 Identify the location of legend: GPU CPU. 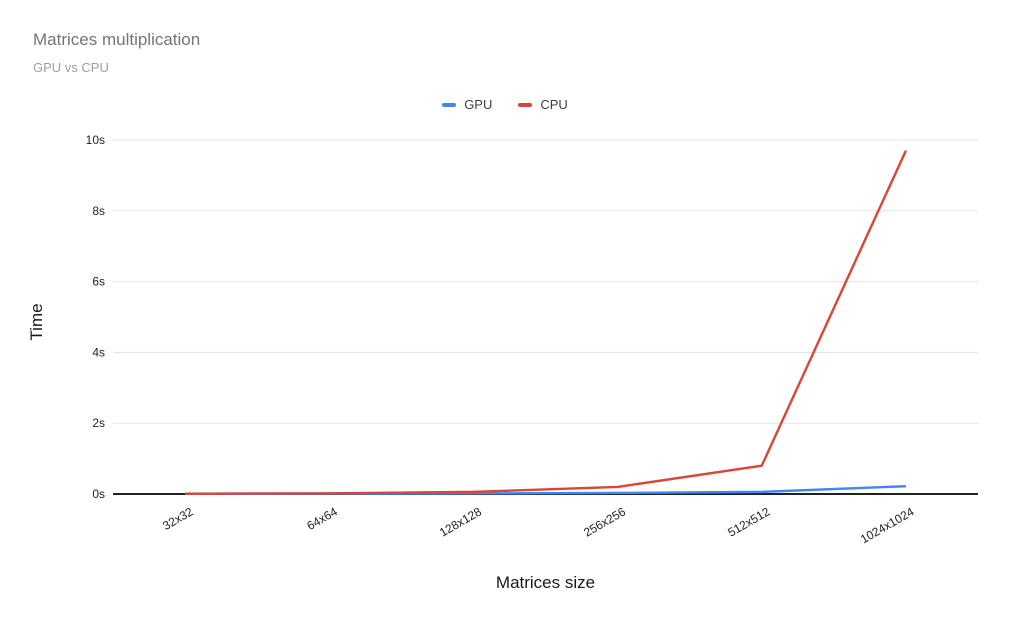
(505, 104).